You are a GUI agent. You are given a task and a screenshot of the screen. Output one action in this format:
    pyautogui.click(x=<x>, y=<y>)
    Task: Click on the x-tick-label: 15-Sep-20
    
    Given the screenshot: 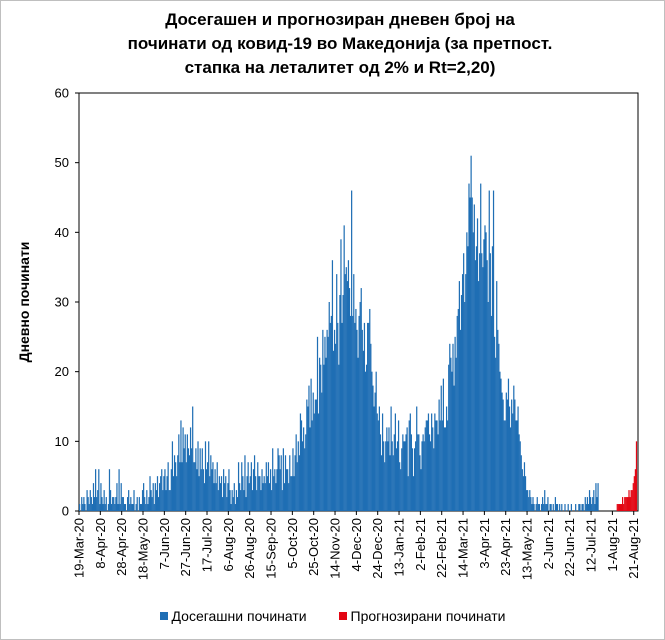 What is the action you would take?
    pyautogui.click(x=271, y=548)
    